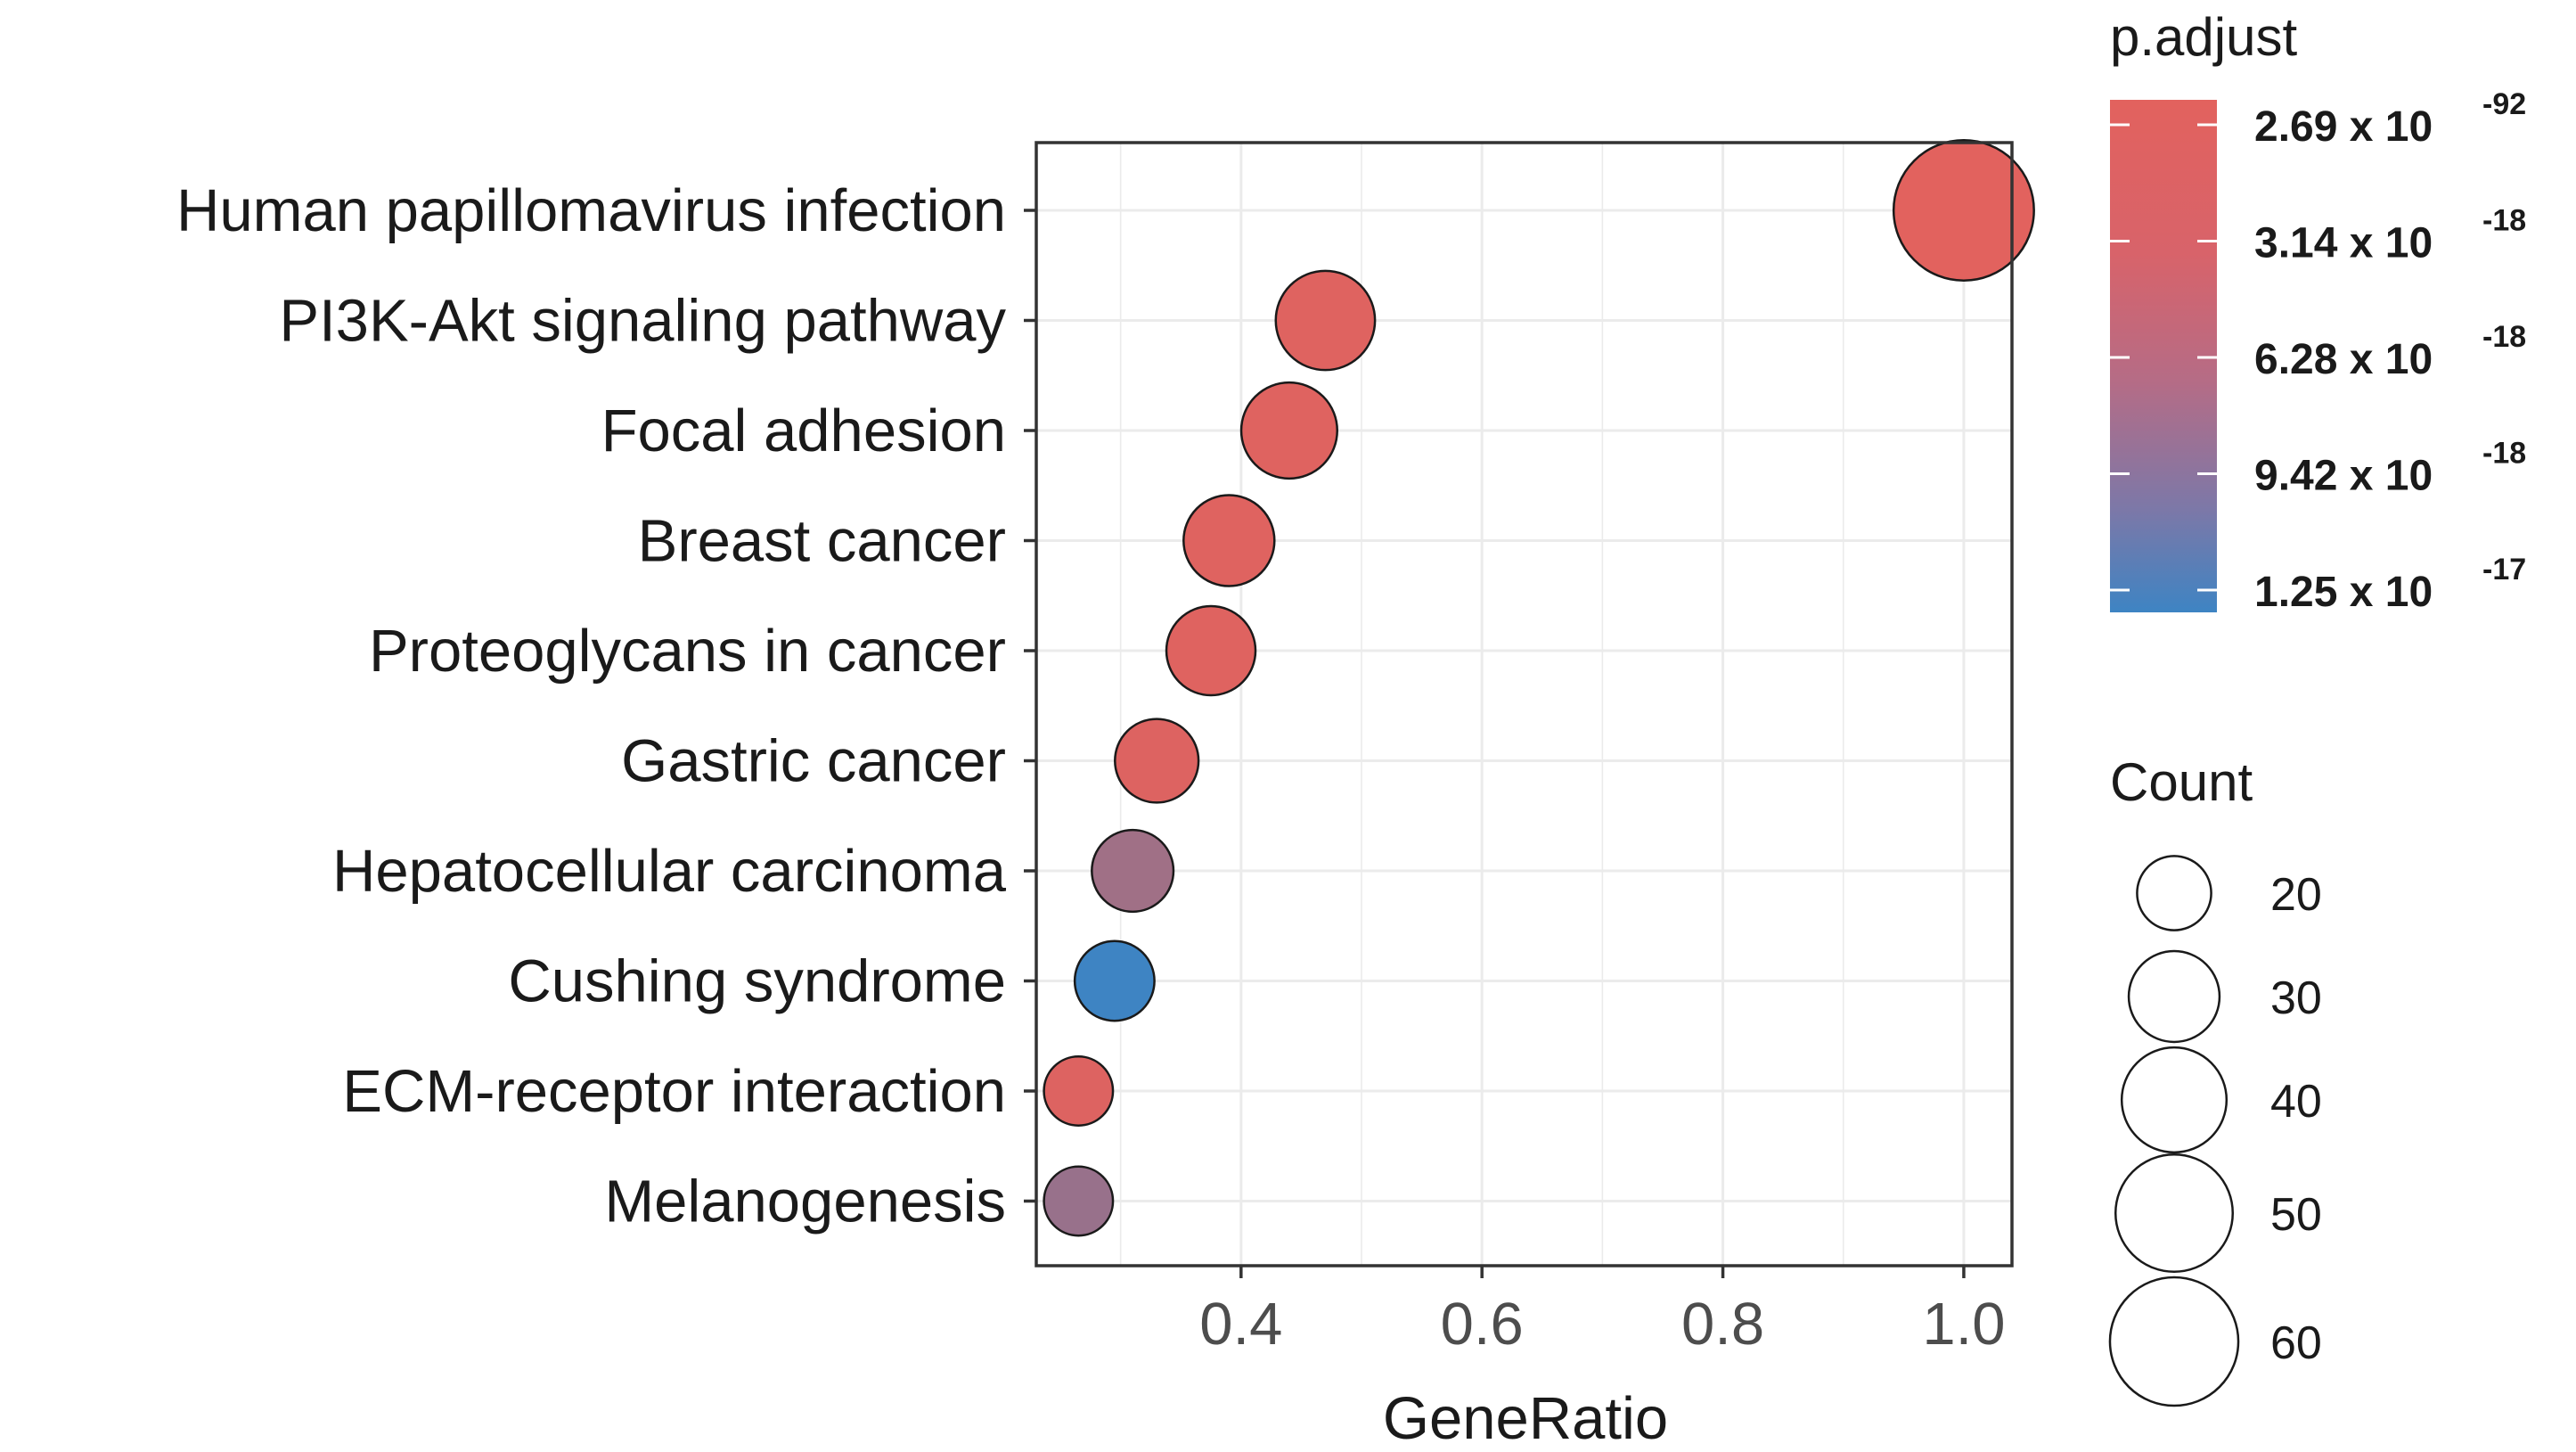 Image resolution: width=2576 pixels, height=1452 pixels. What do you see at coordinates (1722, 1325) in the screenshot?
I see `x-tick-label: 0.8` at bounding box center [1722, 1325].